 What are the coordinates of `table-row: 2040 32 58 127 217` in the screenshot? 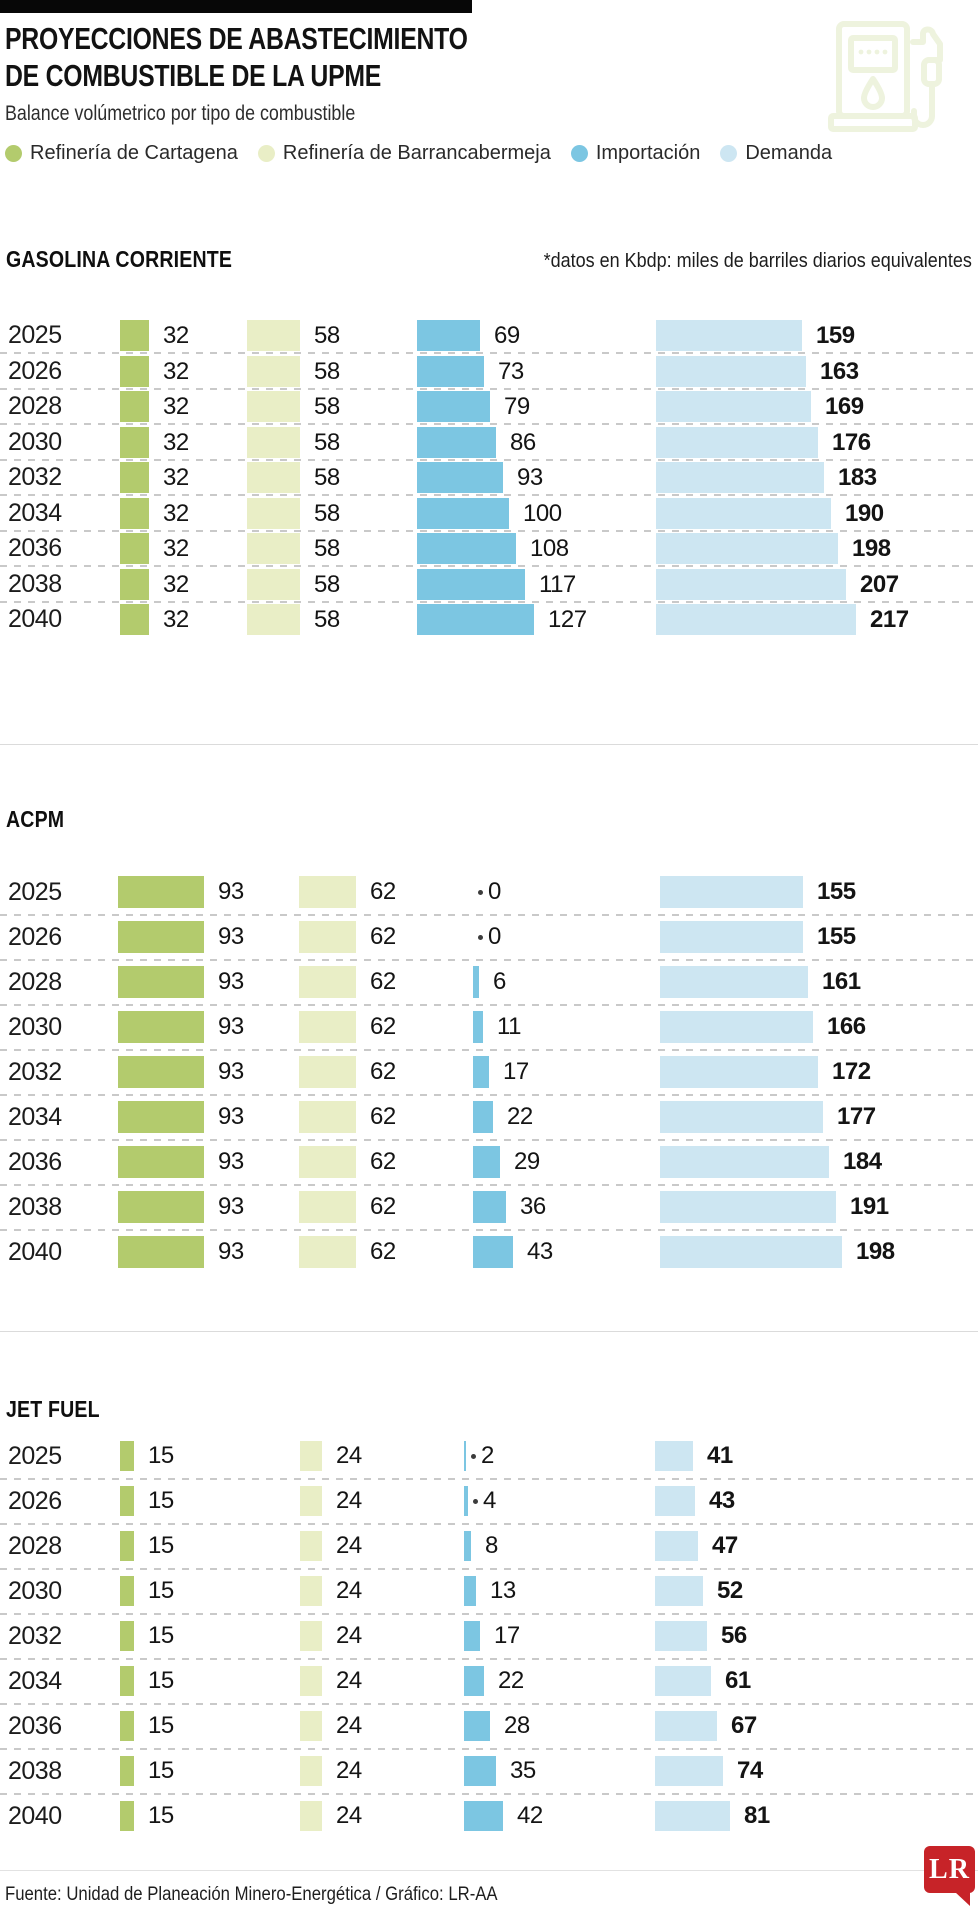 It's located at (489, 619).